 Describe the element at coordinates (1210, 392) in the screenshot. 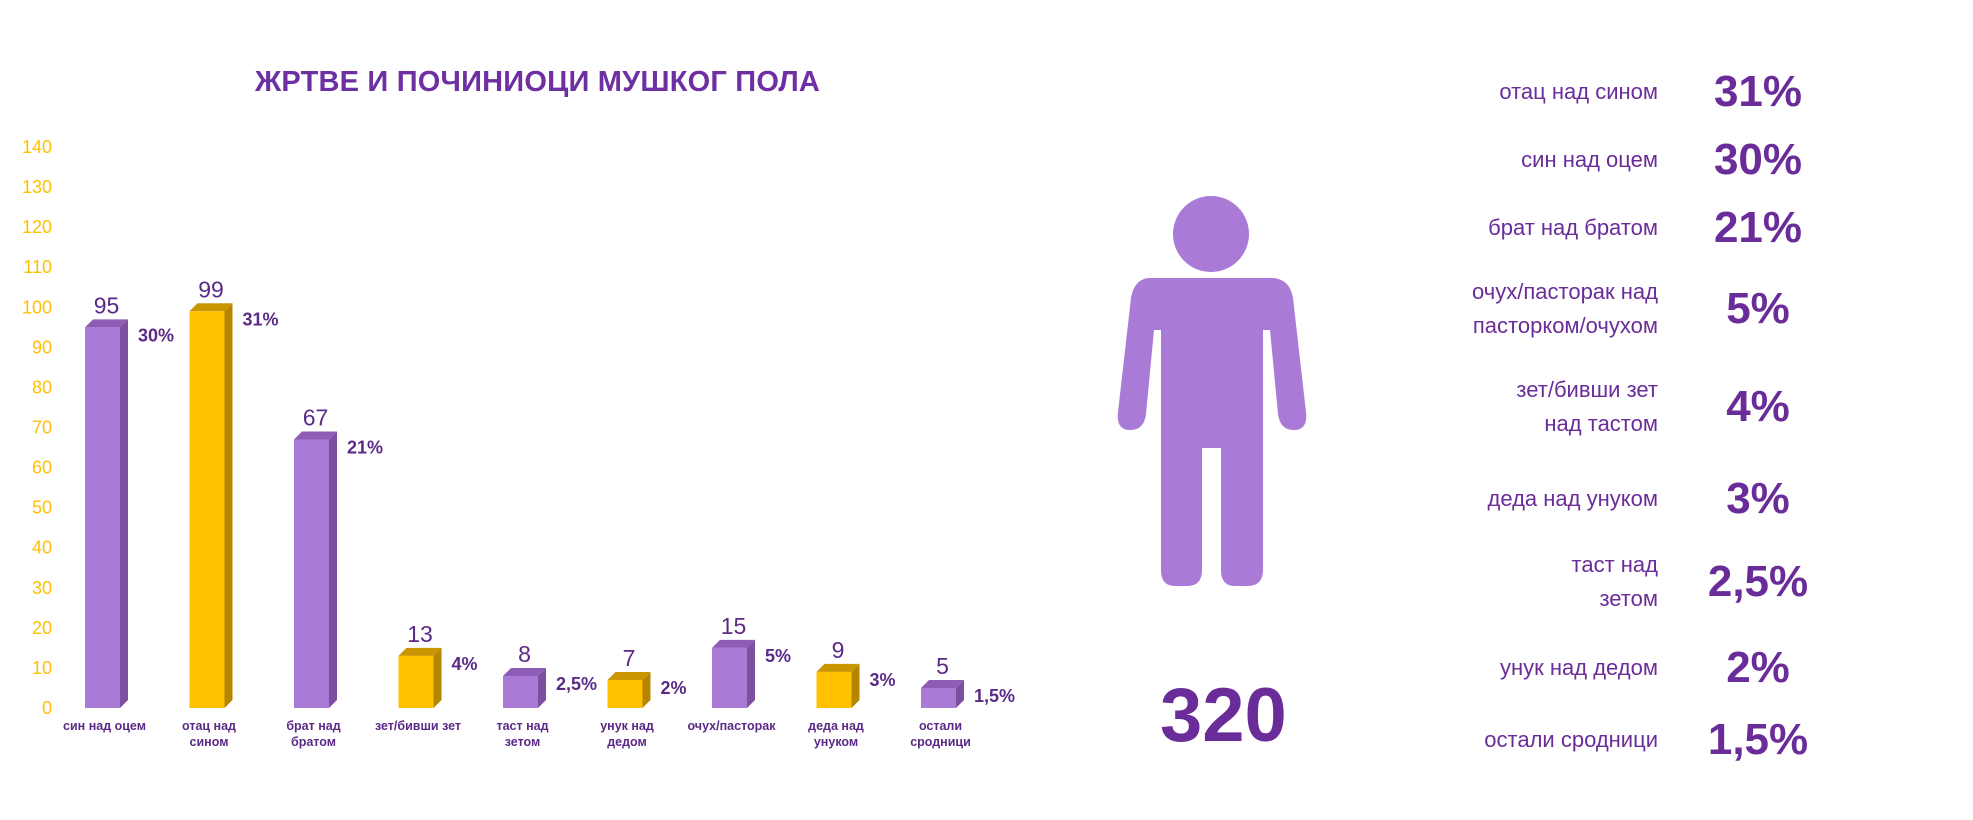

I see `person-icon` at that location.